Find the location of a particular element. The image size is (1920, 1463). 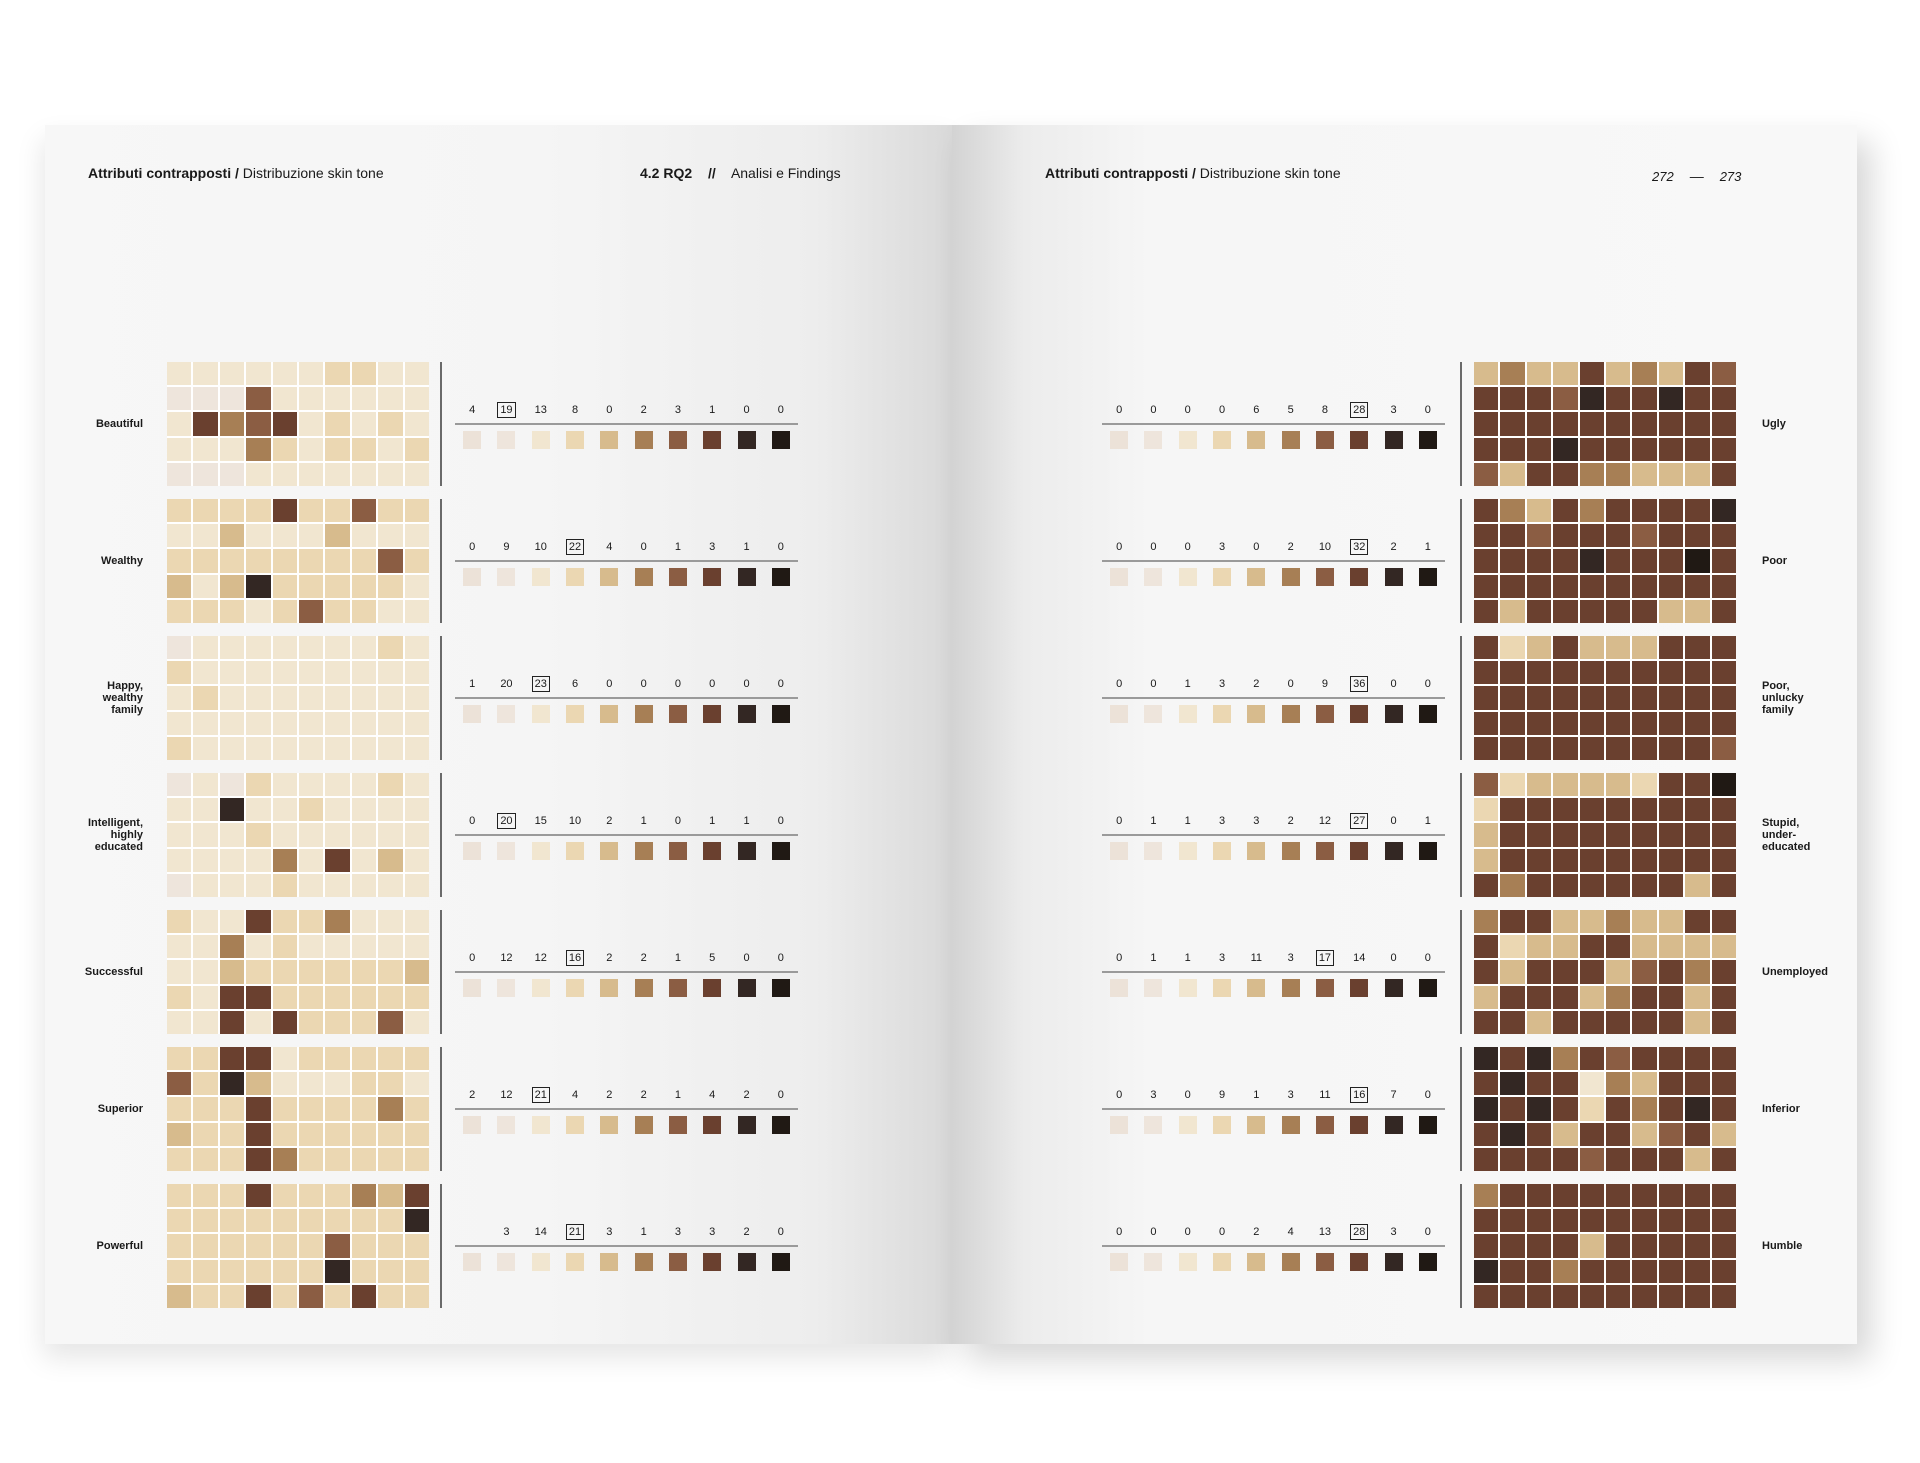

divider-line is located at coordinates (1461, 424).